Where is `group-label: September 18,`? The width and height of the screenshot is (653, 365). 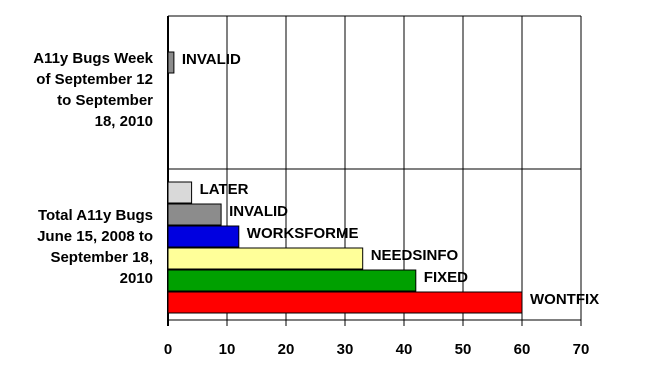
group-label: September 18, is located at coordinates (101, 257).